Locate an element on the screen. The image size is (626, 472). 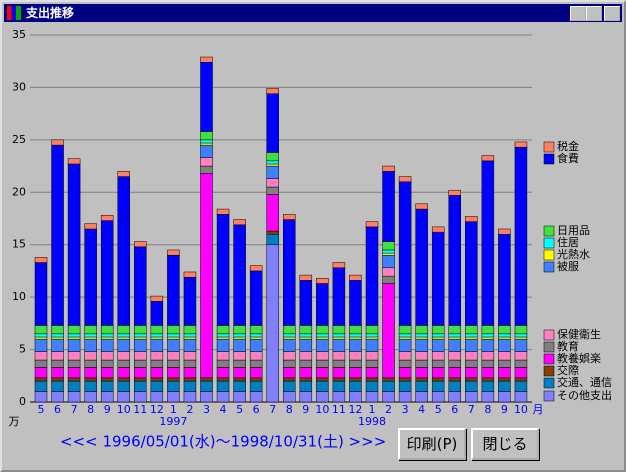
close-dialog-button: 閉じる is located at coordinates (505, 444).